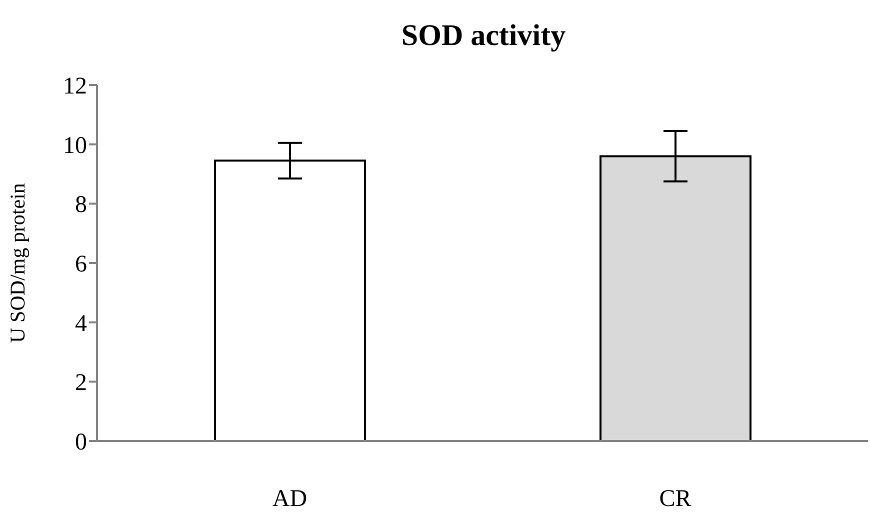  Describe the element at coordinates (81, 205) in the screenshot. I see `y-tick-label: 8` at that location.